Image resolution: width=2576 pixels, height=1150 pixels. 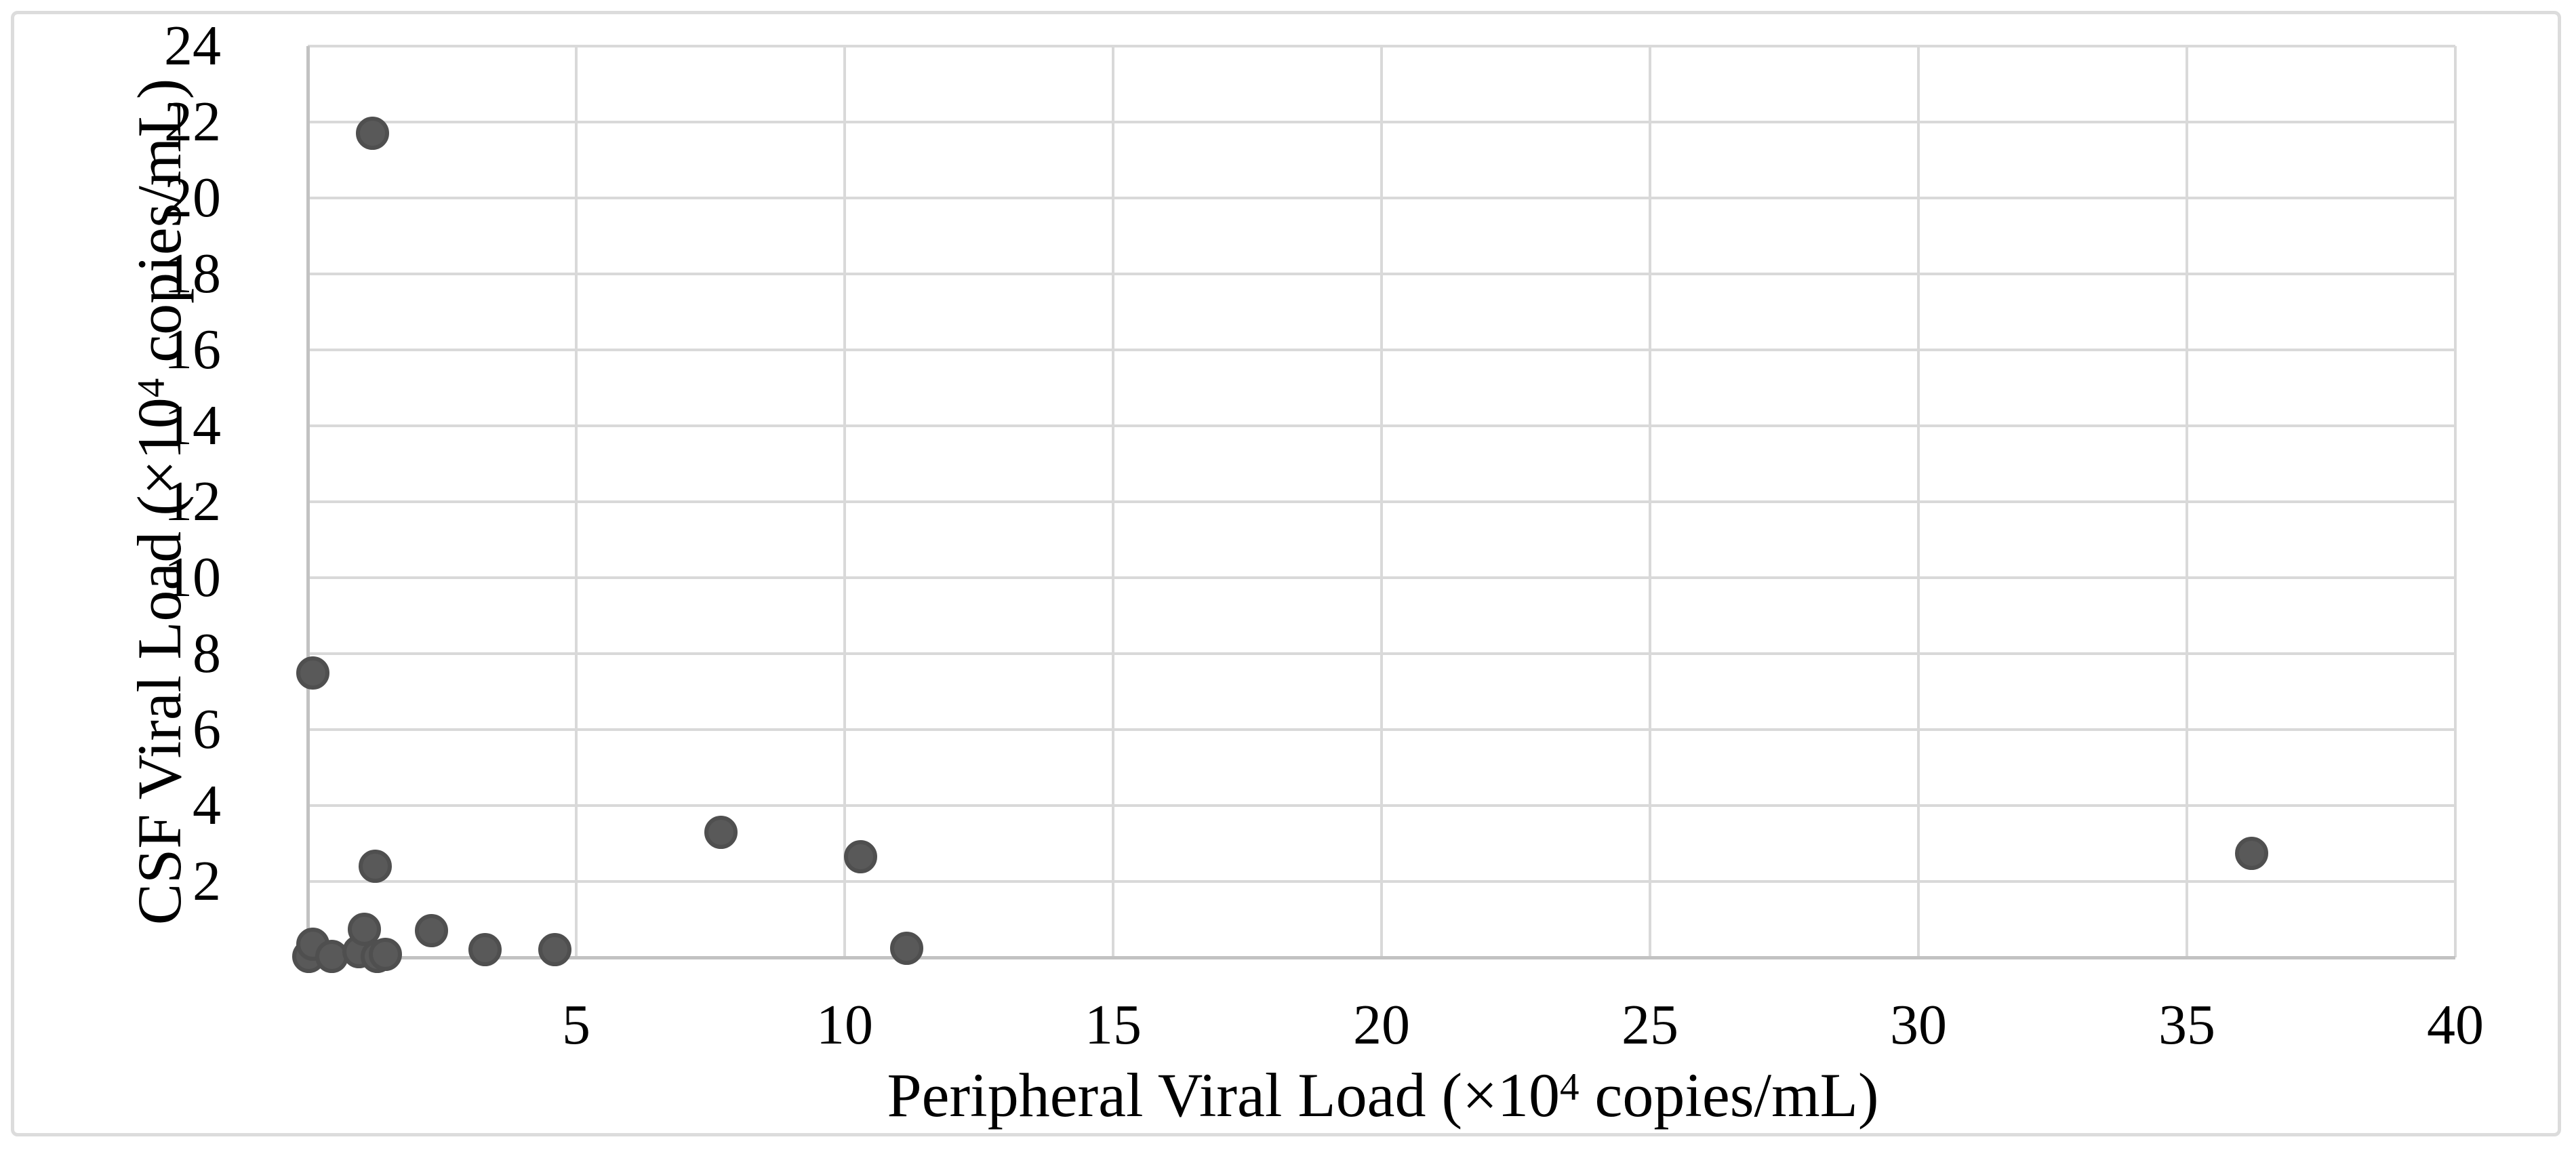 What do you see at coordinates (207, 881) in the screenshot?
I see `y-tick-label: 2` at bounding box center [207, 881].